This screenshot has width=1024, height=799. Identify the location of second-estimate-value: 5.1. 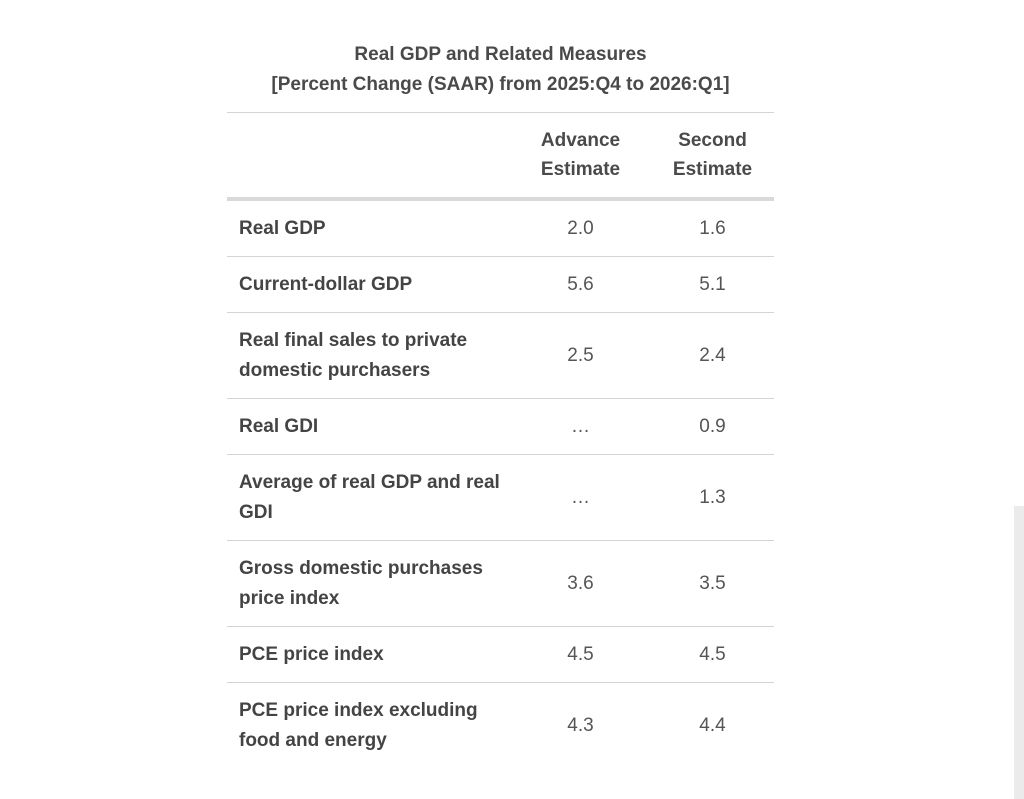
(712, 284).